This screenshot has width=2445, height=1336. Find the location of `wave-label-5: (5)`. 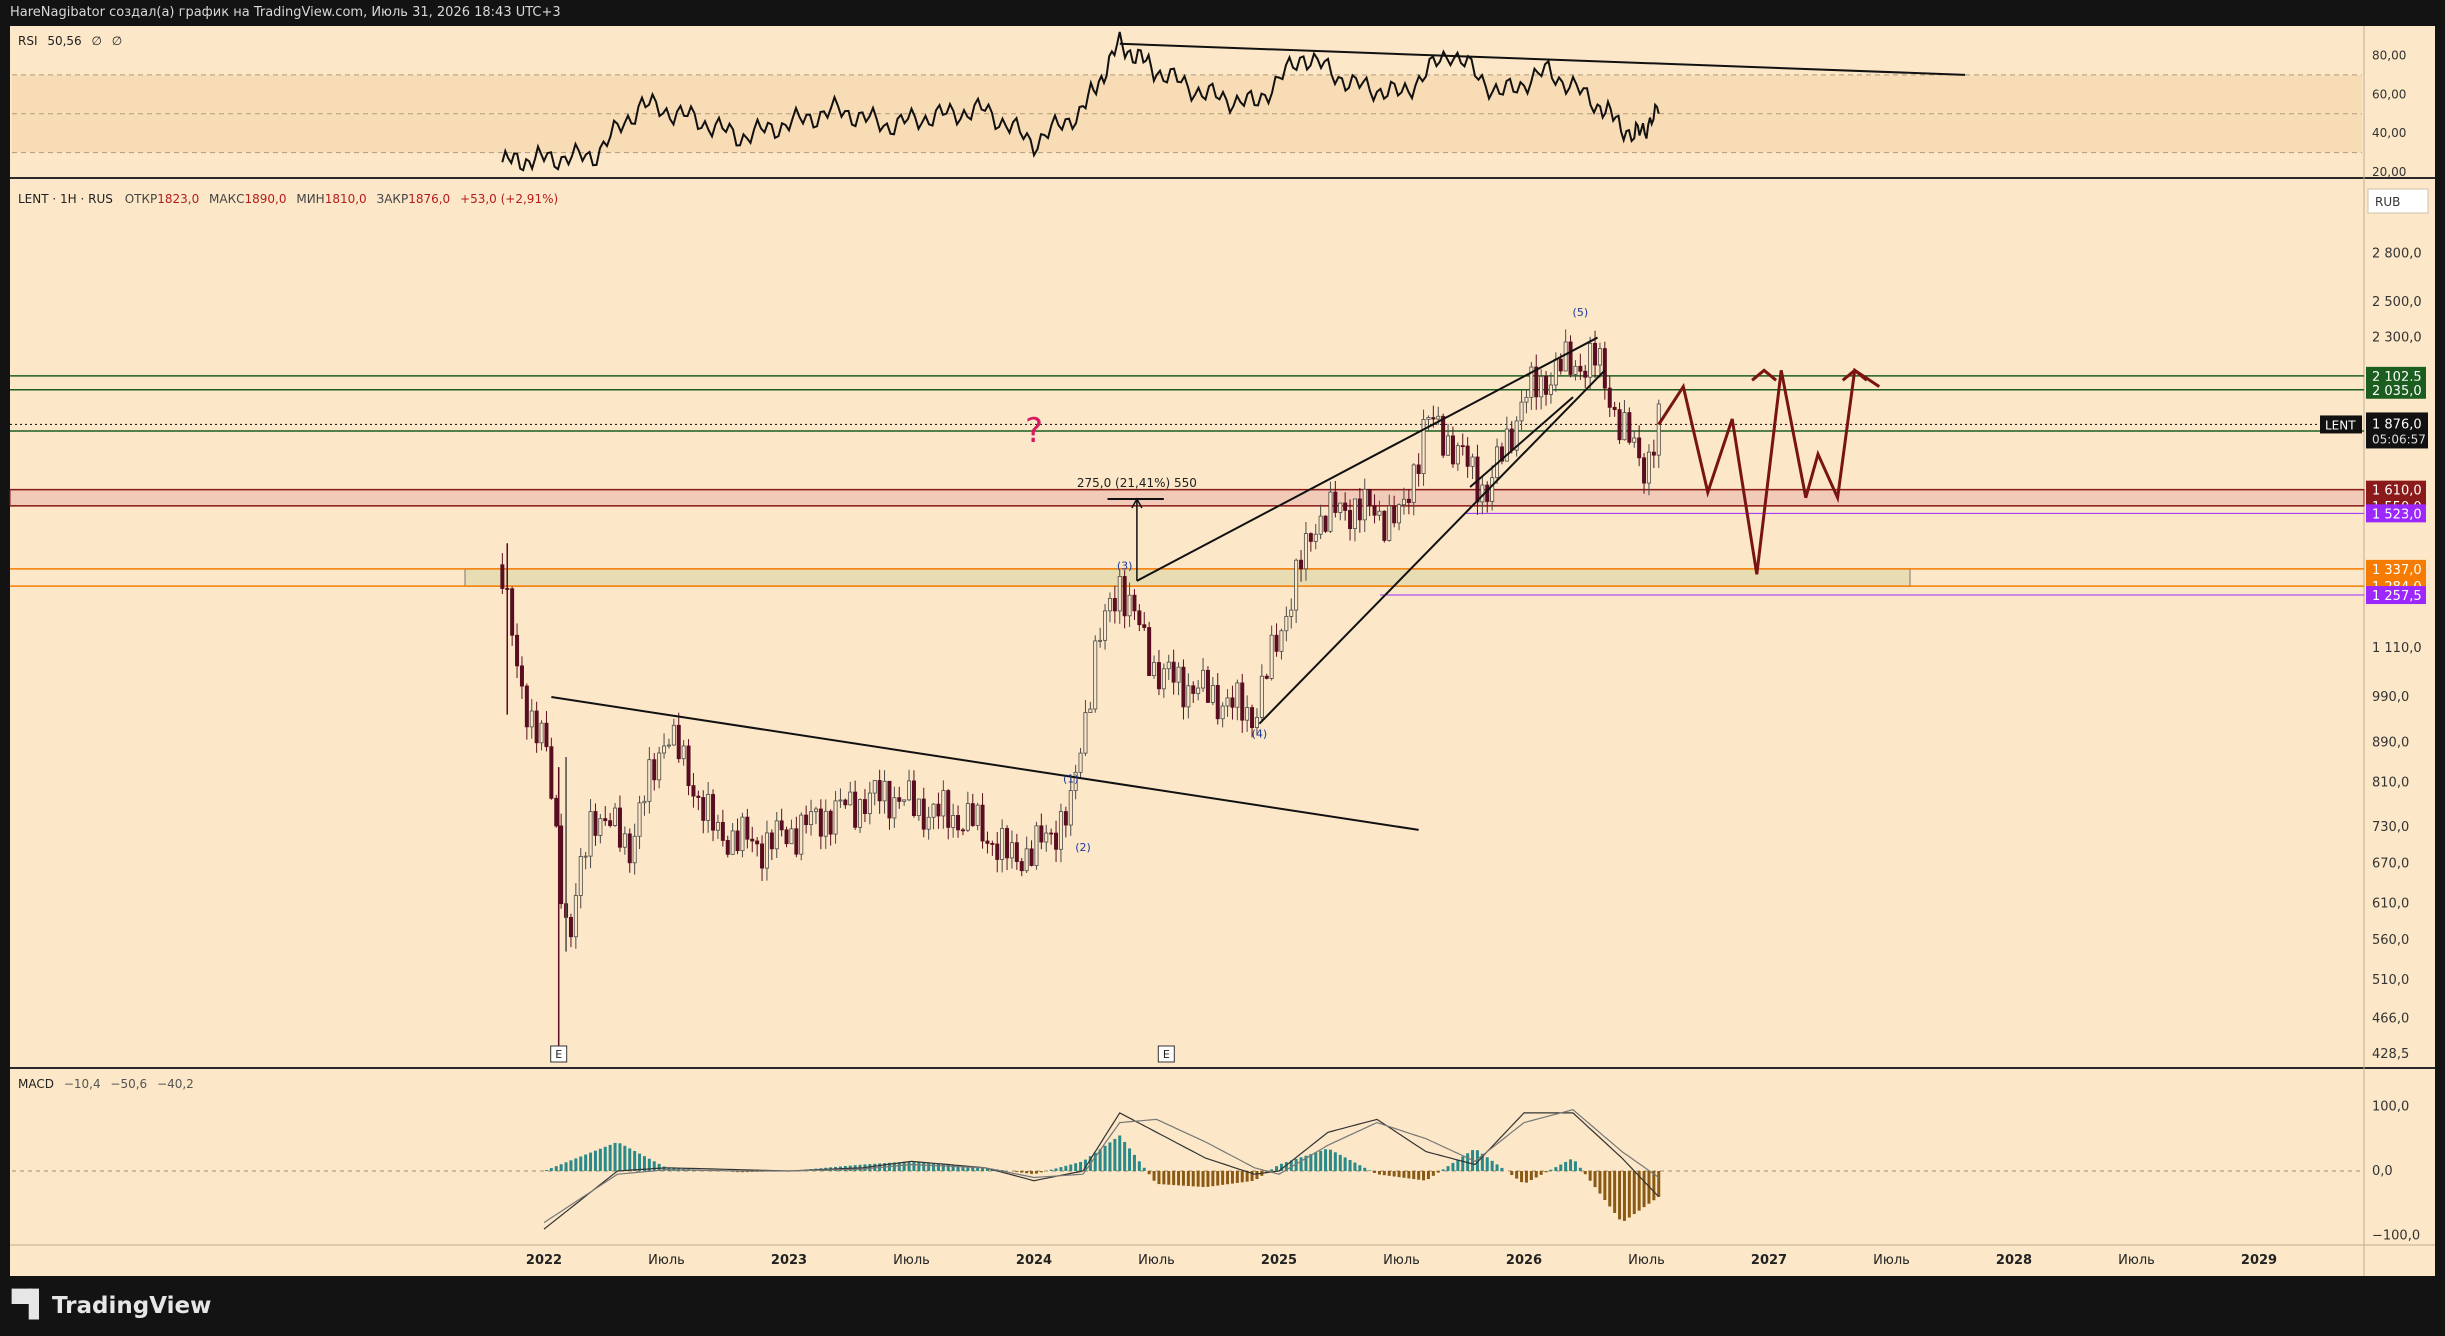

wave-label-5: (5) is located at coordinates (1581, 312).